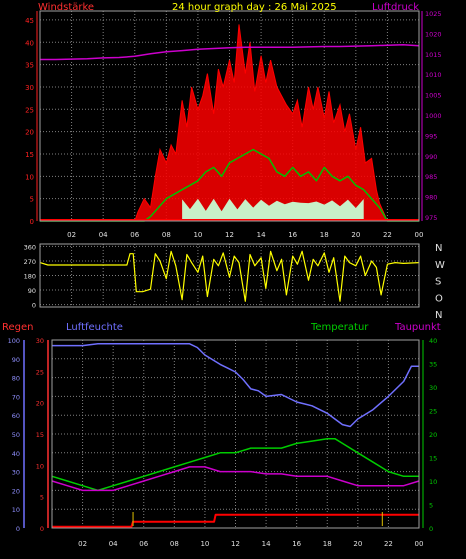 The image size is (466, 559). I want to click on wind-panel-x-tick-10: 10, so click(197, 235).